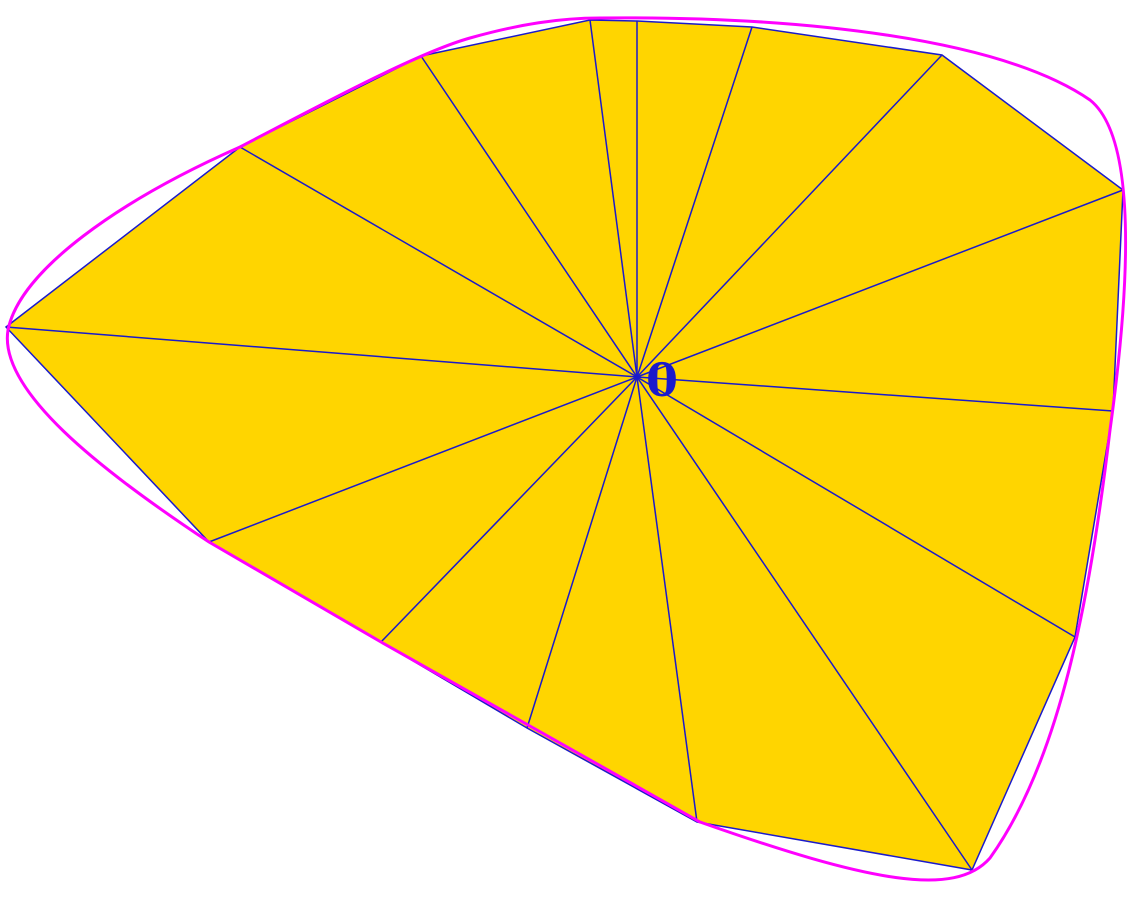 The image size is (1140, 905). I want to click on center-label: 0, so click(662, 380).